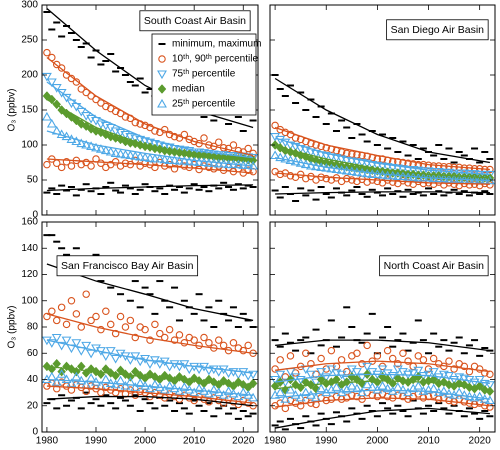 The image size is (500, 450). Describe the element at coordinates (33, 353) in the screenshot. I see `y-tick-label: 60` at that location.